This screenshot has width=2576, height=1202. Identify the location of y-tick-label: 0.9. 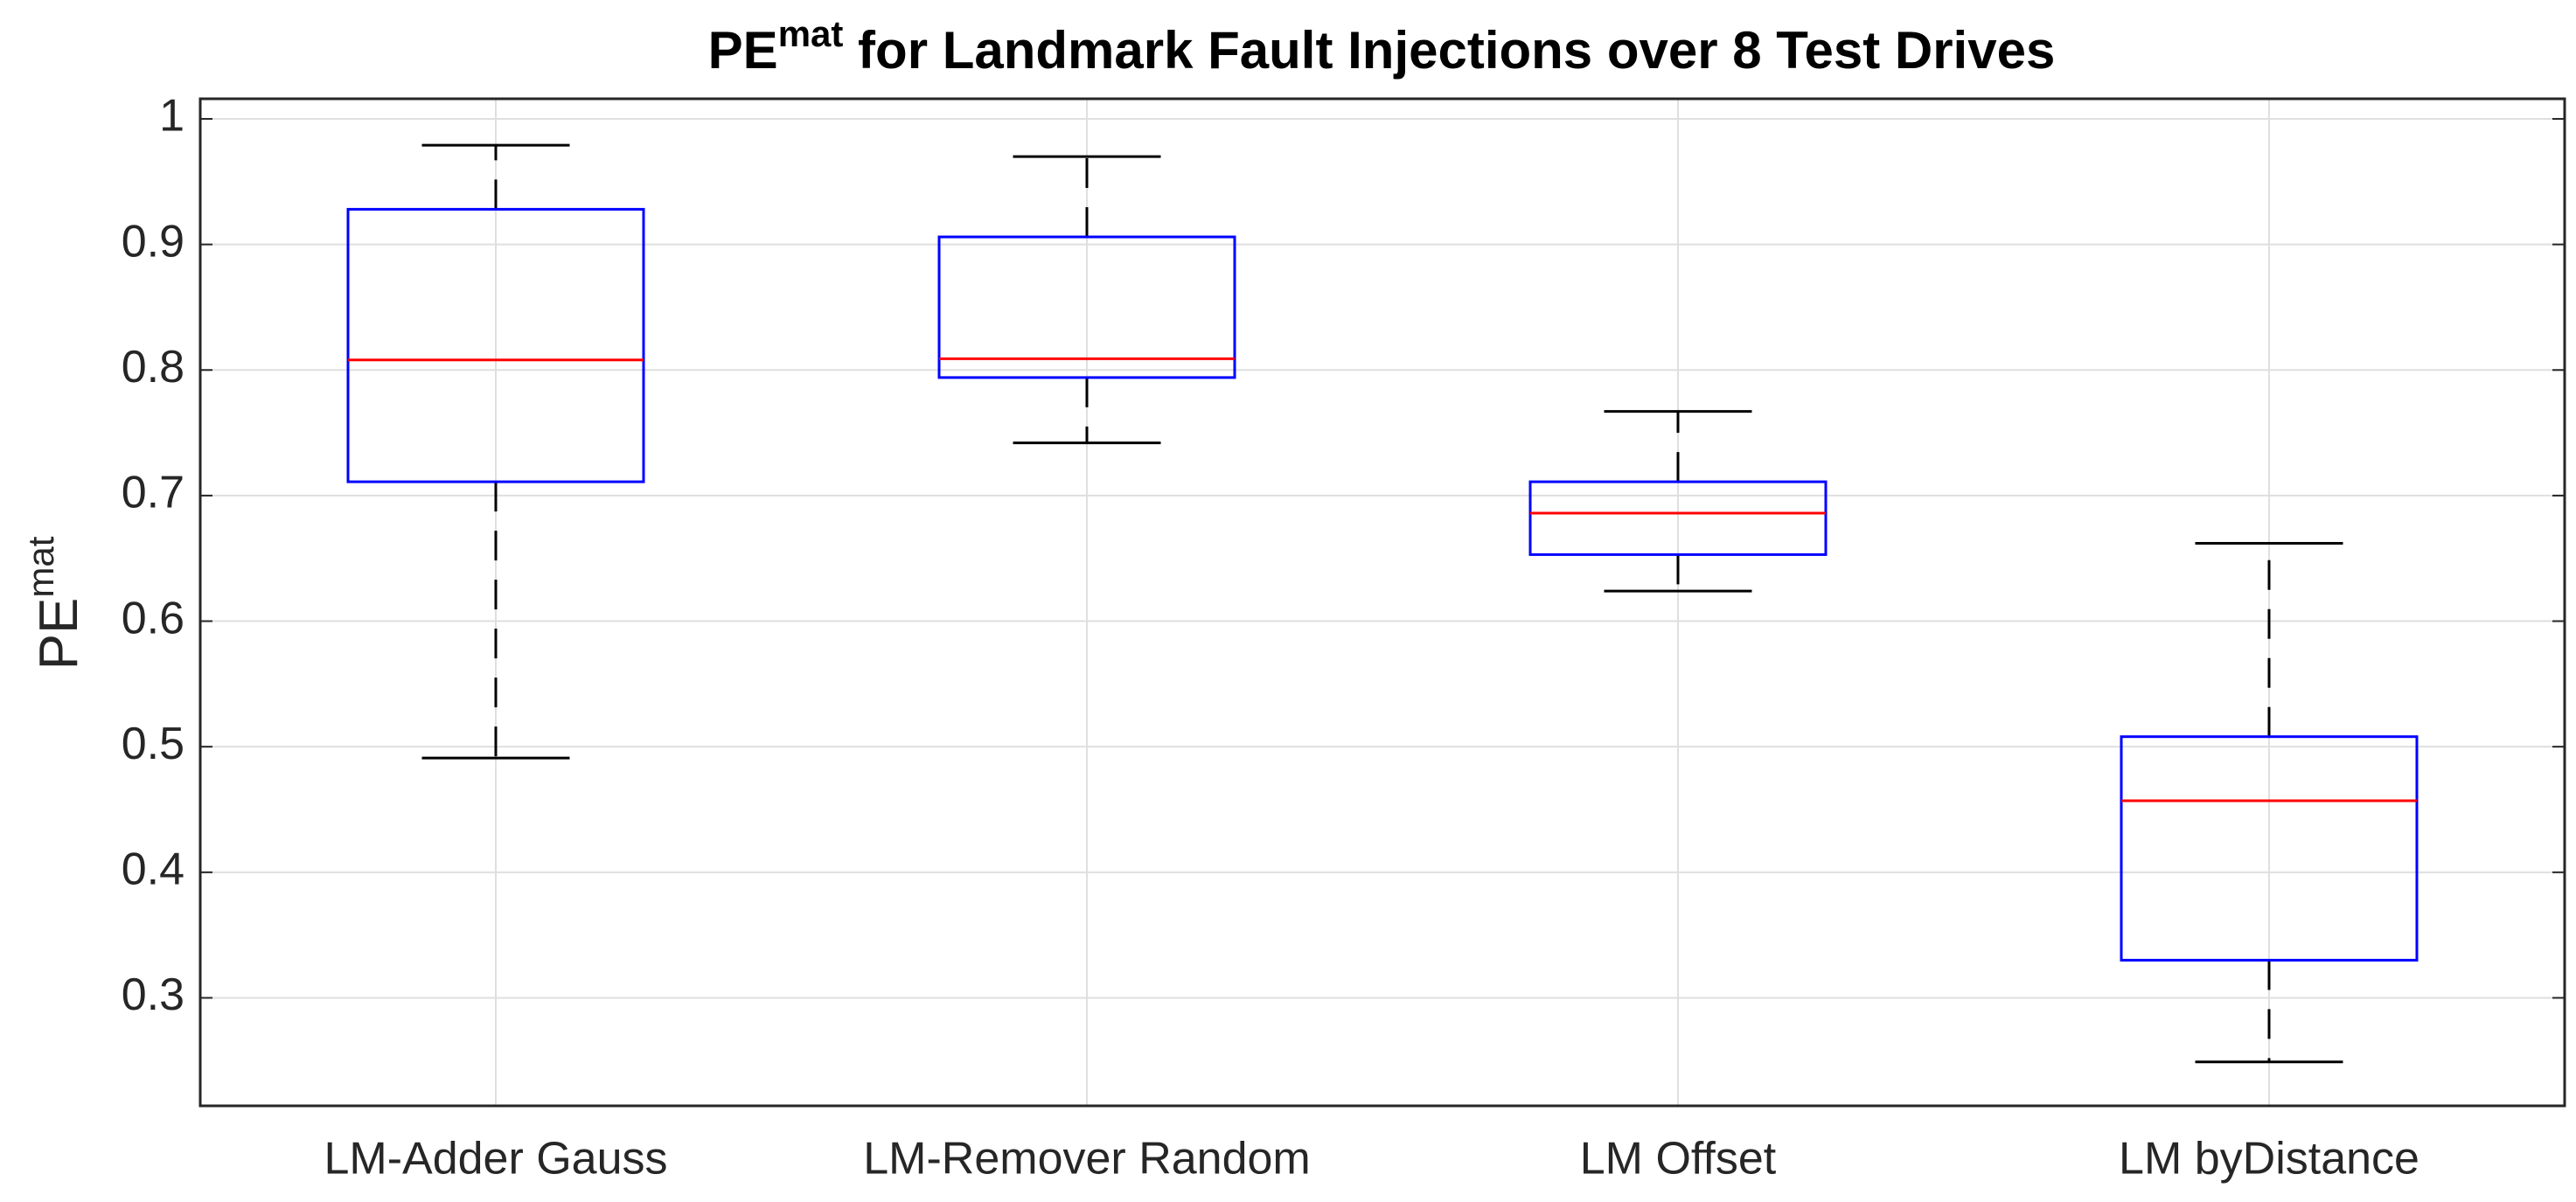
(153, 241).